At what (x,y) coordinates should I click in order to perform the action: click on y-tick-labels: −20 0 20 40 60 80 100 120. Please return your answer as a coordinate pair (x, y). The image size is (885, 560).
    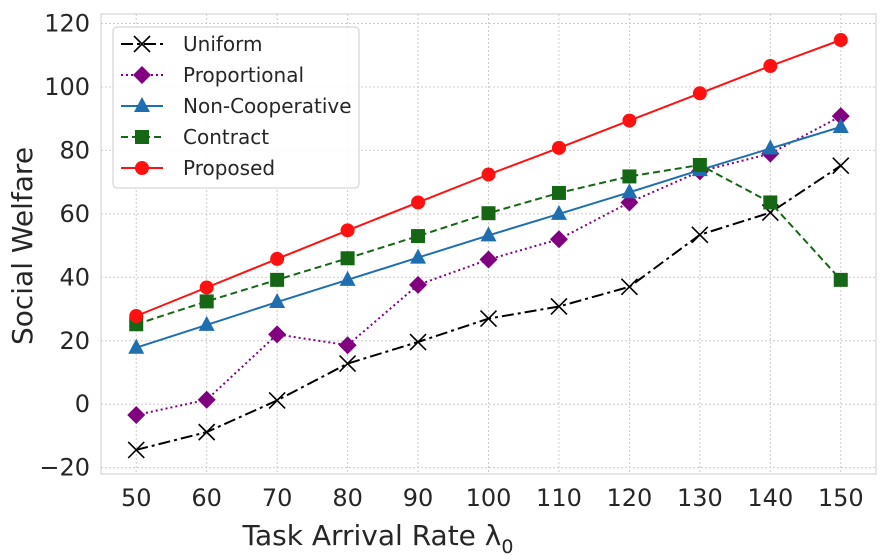
    Looking at the image, I should click on (64, 246).